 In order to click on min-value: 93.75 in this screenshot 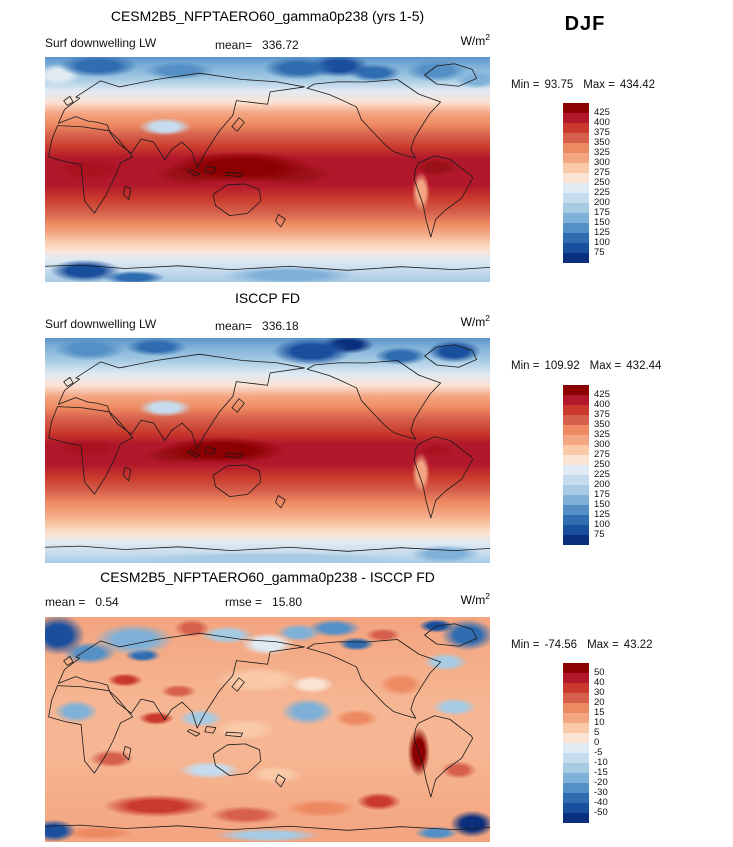, I will do `click(559, 85)`.